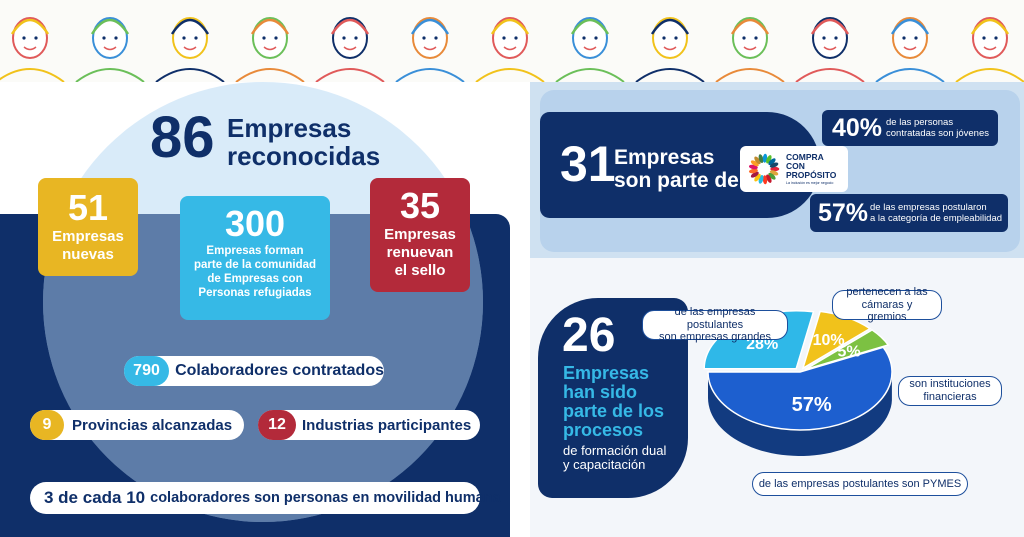 This screenshot has height=537, width=1024. Describe the element at coordinates (950, 397) in the screenshot. I see `callout-financieras-line2: financieras` at that location.